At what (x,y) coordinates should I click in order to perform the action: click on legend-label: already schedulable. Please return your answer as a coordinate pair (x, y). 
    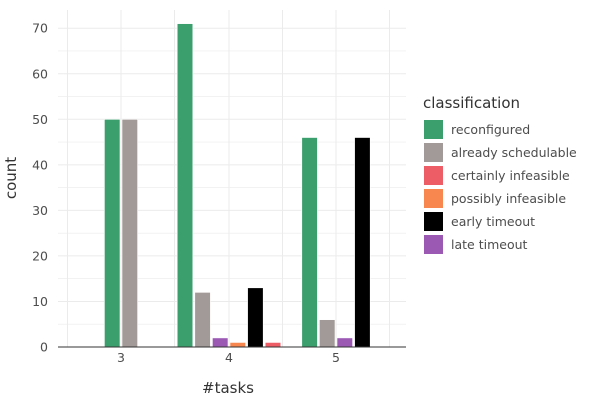
    Looking at the image, I should click on (514, 152).